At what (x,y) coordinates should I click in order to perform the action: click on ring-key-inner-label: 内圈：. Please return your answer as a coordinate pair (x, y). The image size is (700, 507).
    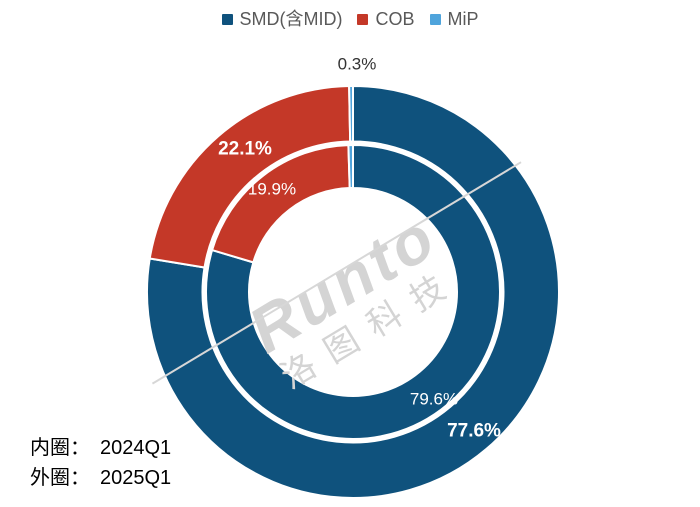
    Looking at the image, I should click on (60, 448).